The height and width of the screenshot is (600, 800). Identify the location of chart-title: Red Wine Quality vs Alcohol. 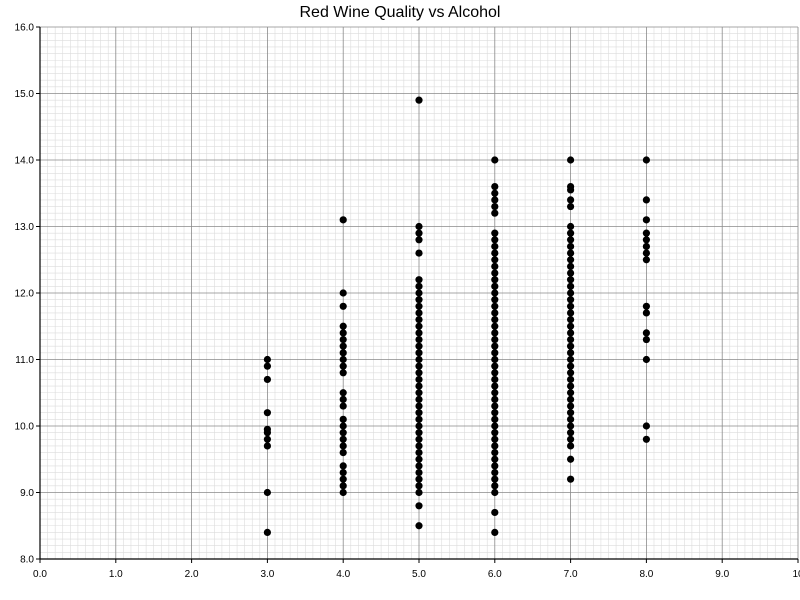
(400, 12).